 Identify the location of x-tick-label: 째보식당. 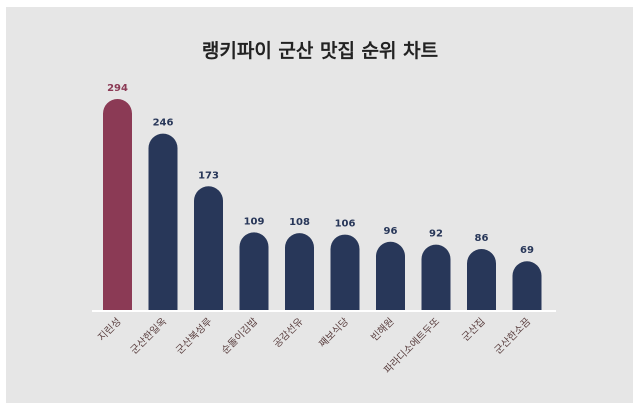
(334, 333).